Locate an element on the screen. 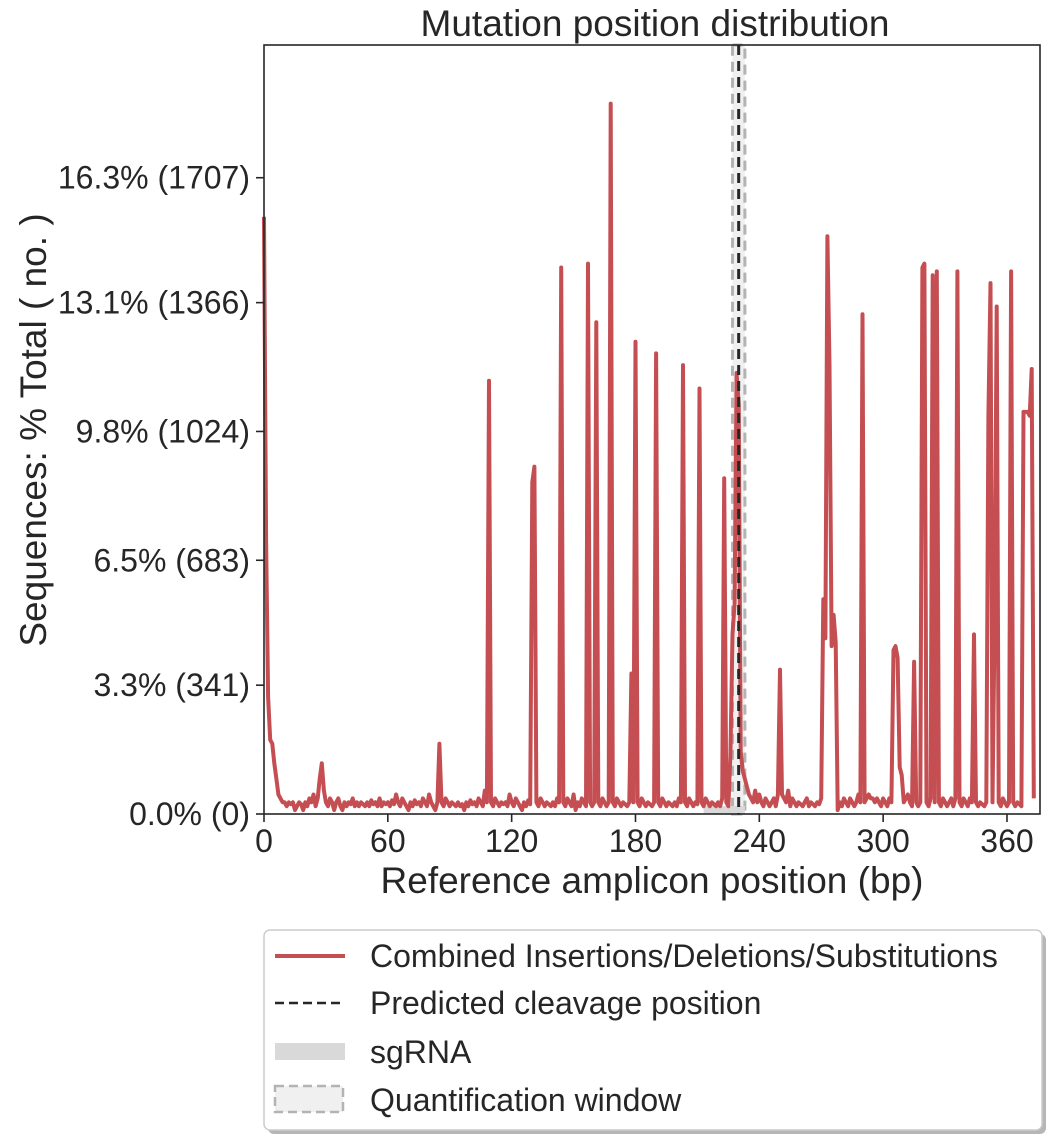  x-tick-label: 120 is located at coordinates (511, 841).